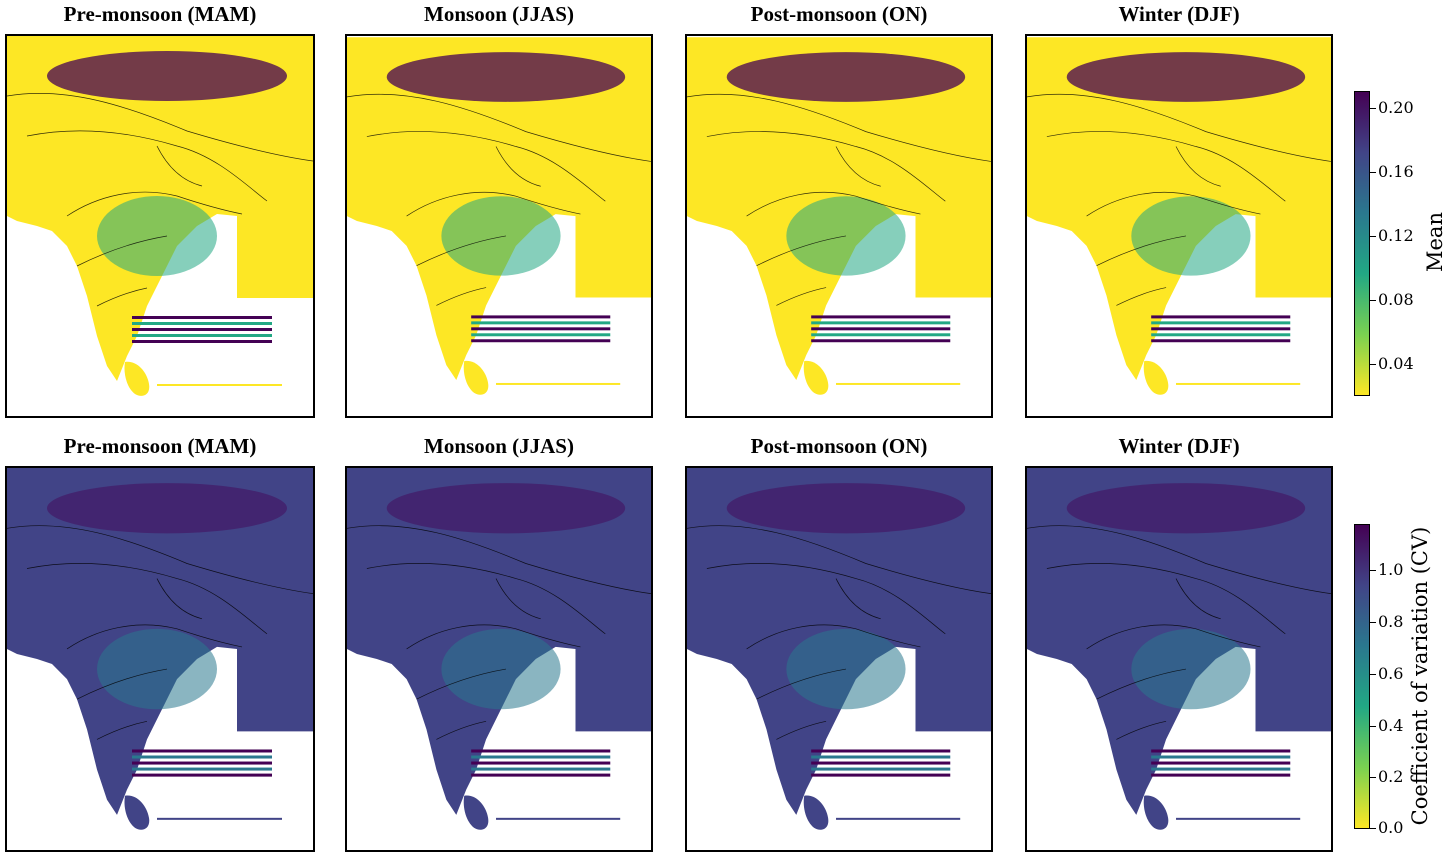 This screenshot has height=856, width=1454. What do you see at coordinates (1396, 107) in the screenshot?
I see `colorbar-tick-label: 0.20` at bounding box center [1396, 107].